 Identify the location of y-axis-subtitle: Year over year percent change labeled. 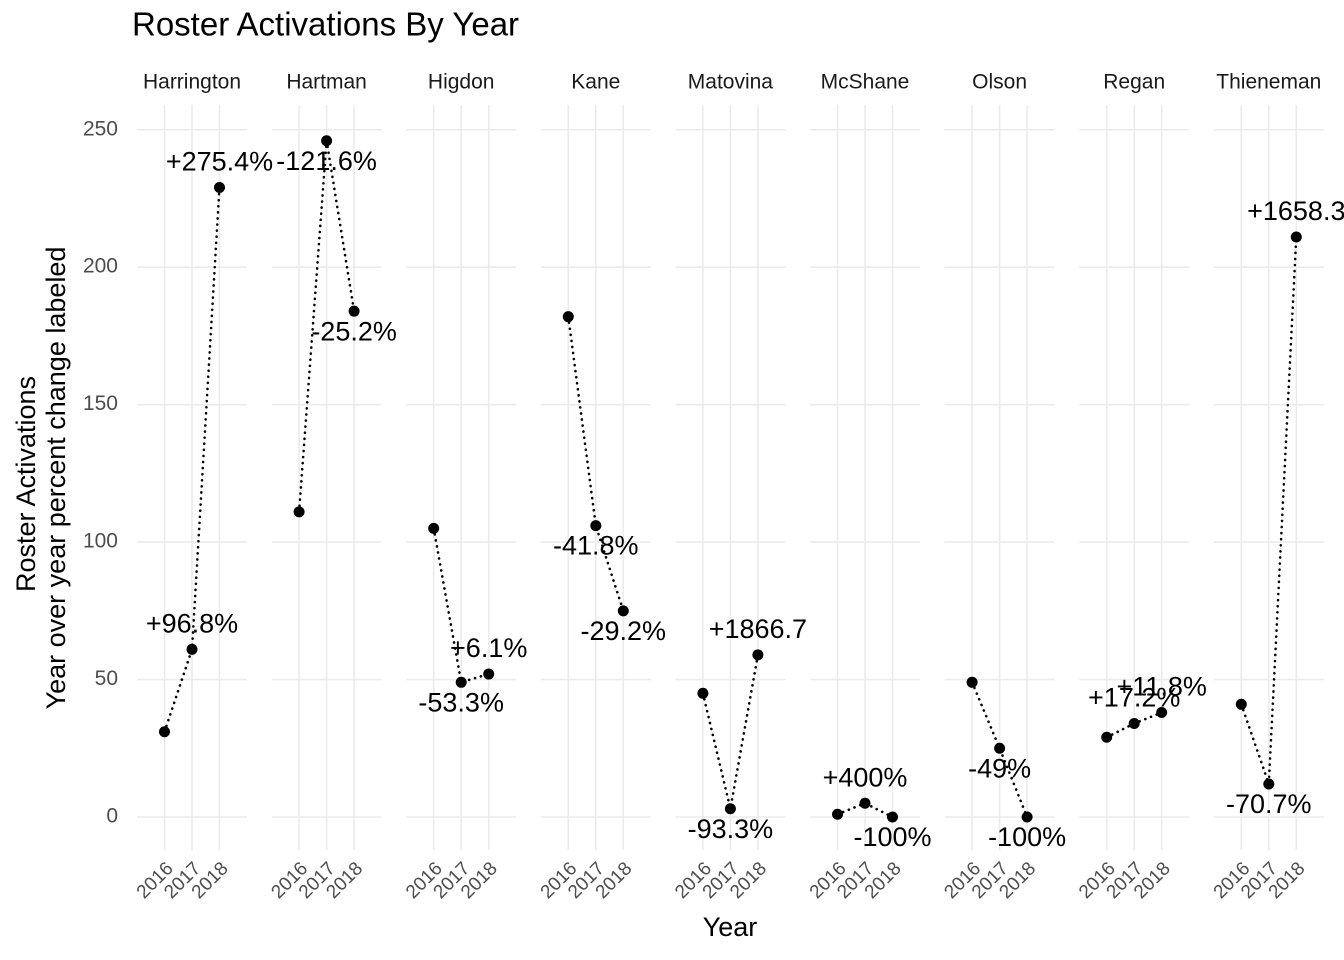
(56, 478).